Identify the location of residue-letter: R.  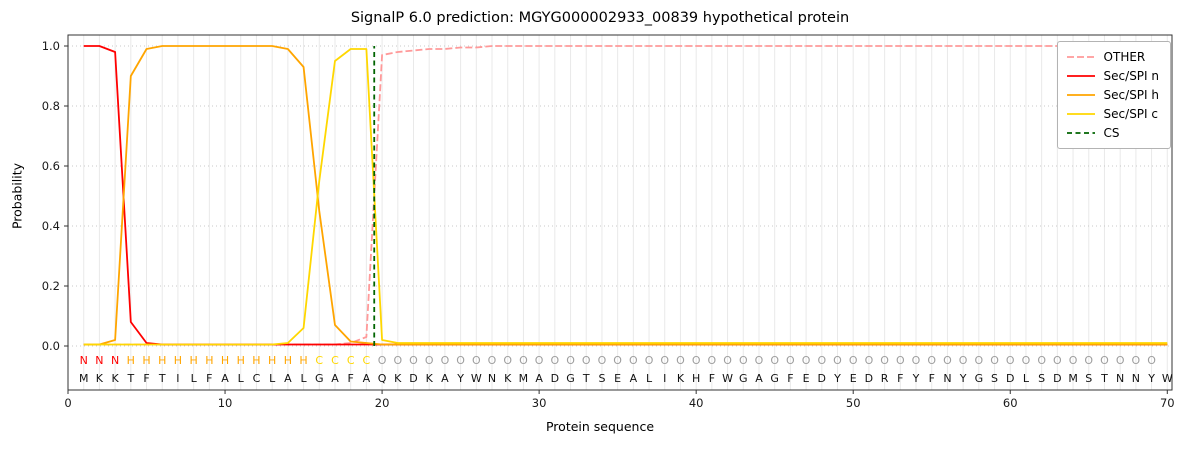
(885, 378).